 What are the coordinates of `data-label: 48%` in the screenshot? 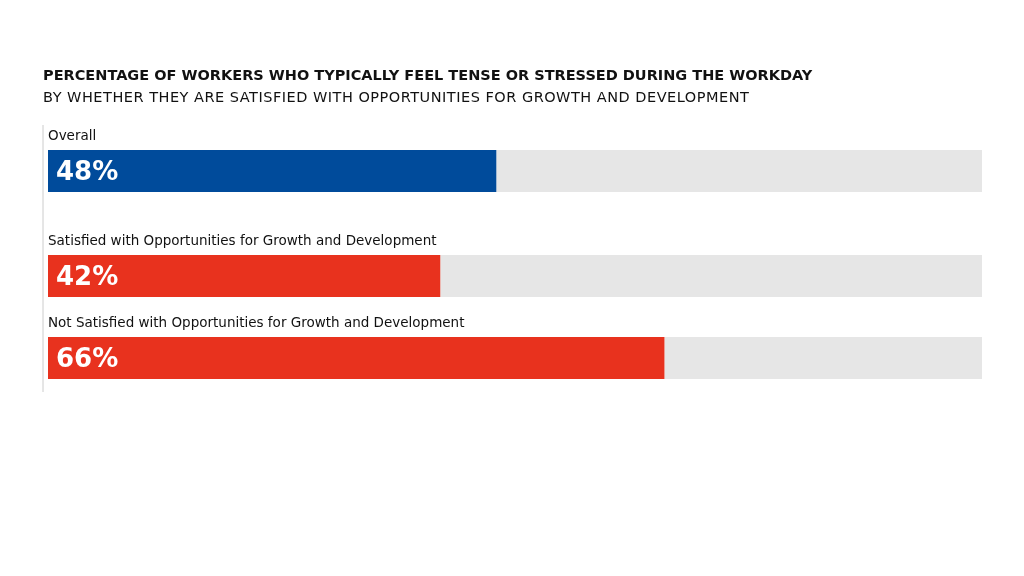 It's located at (87, 171).